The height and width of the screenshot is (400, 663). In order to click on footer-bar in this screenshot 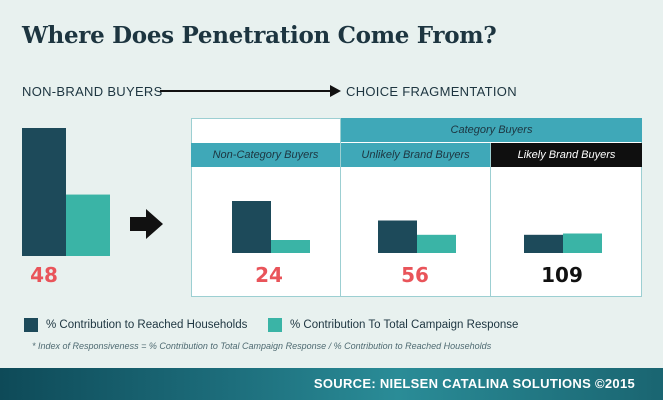, I will do `click(331, 384)`.